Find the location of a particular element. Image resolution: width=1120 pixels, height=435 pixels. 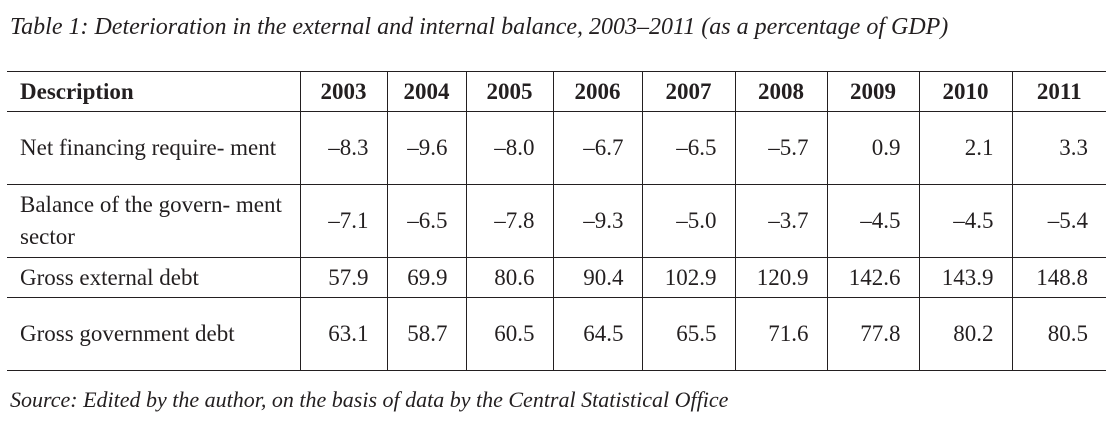

value-cell: 65.5 is located at coordinates (688, 334).